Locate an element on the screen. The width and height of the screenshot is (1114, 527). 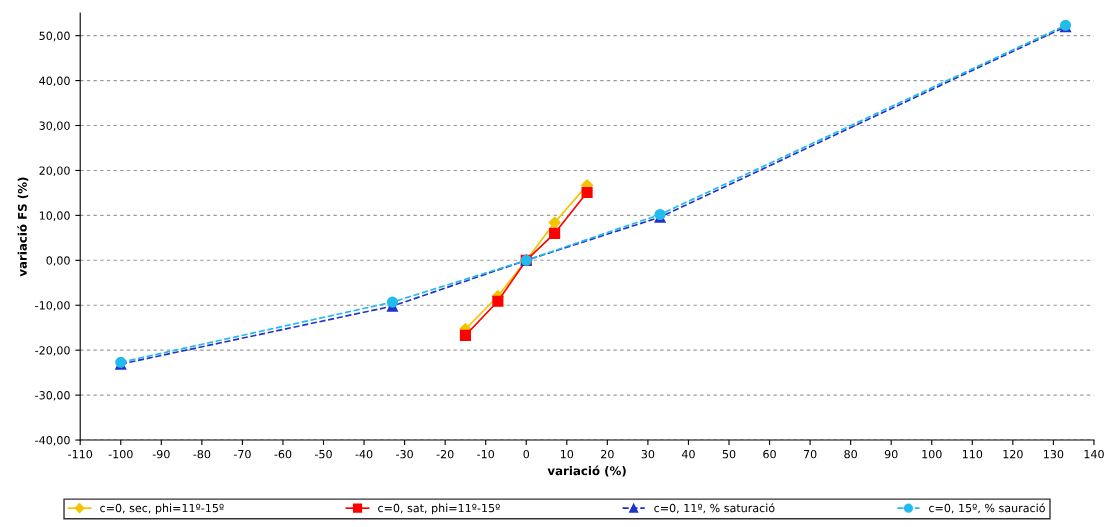
legend-label: c=0, sat, phi=11º-15º is located at coordinates (439, 509).